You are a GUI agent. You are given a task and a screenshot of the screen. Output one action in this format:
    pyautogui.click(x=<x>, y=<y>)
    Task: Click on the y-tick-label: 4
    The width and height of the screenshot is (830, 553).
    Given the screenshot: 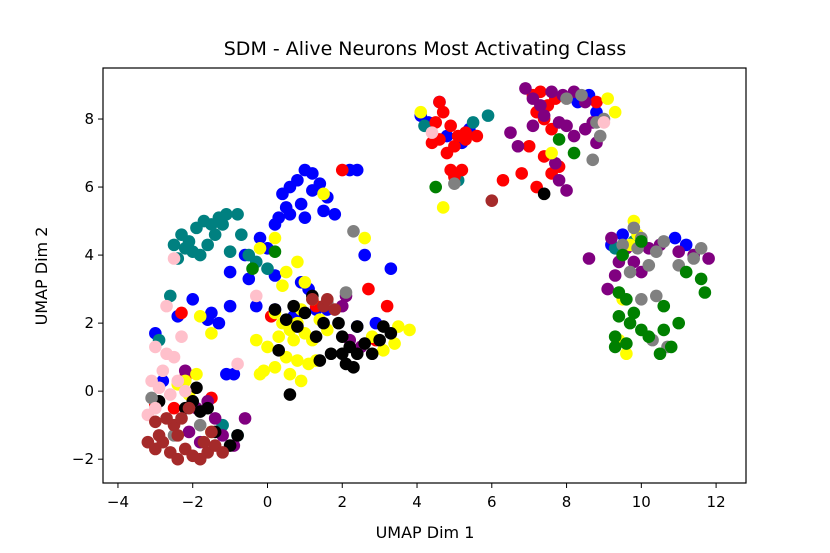 What is the action you would take?
    pyautogui.click(x=89, y=255)
    